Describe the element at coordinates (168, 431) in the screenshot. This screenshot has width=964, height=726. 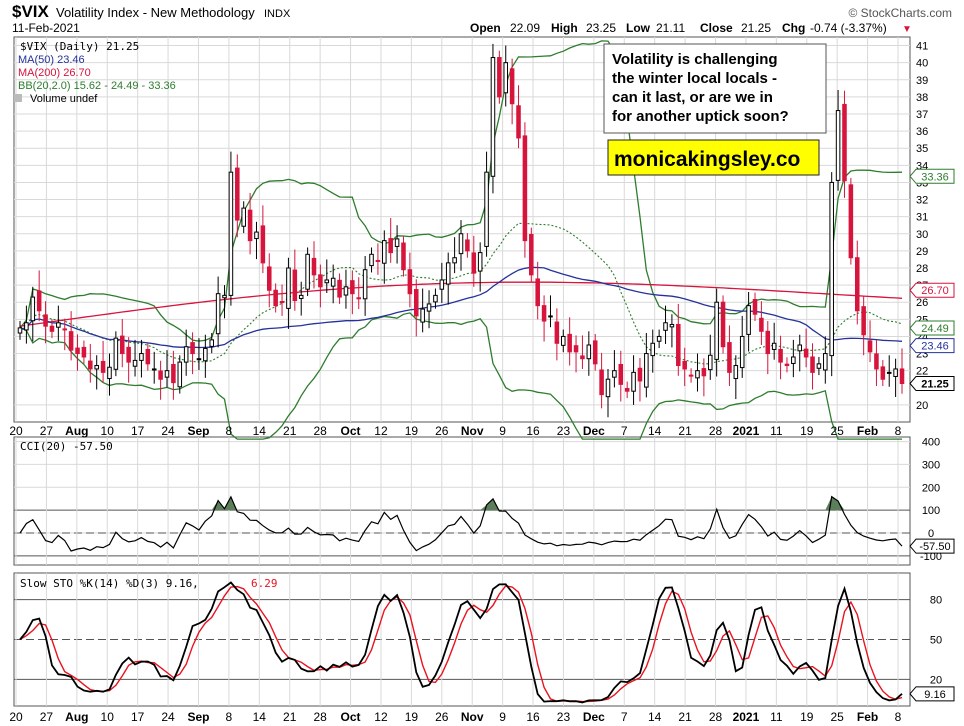
I see `x-tick-label-top: 24` at that location.